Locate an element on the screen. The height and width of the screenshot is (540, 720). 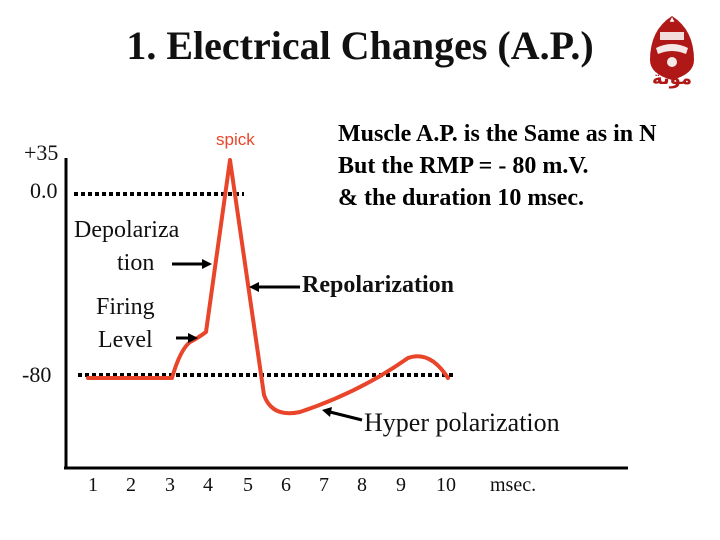
depolarization-arrow is located at coordinates (192, 264).